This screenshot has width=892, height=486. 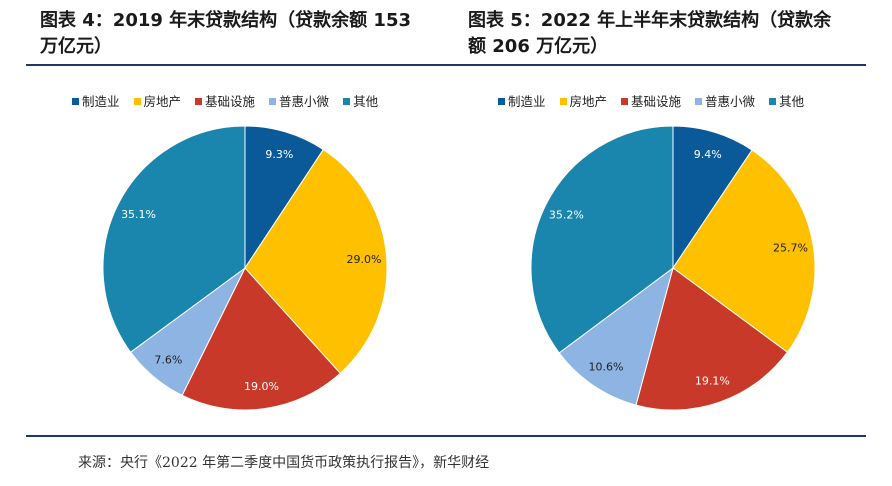 What do you see at coordinates (261, 386) in the screenshot?
I see `slice-label: 19.0%` at bounding box center [261, 386].